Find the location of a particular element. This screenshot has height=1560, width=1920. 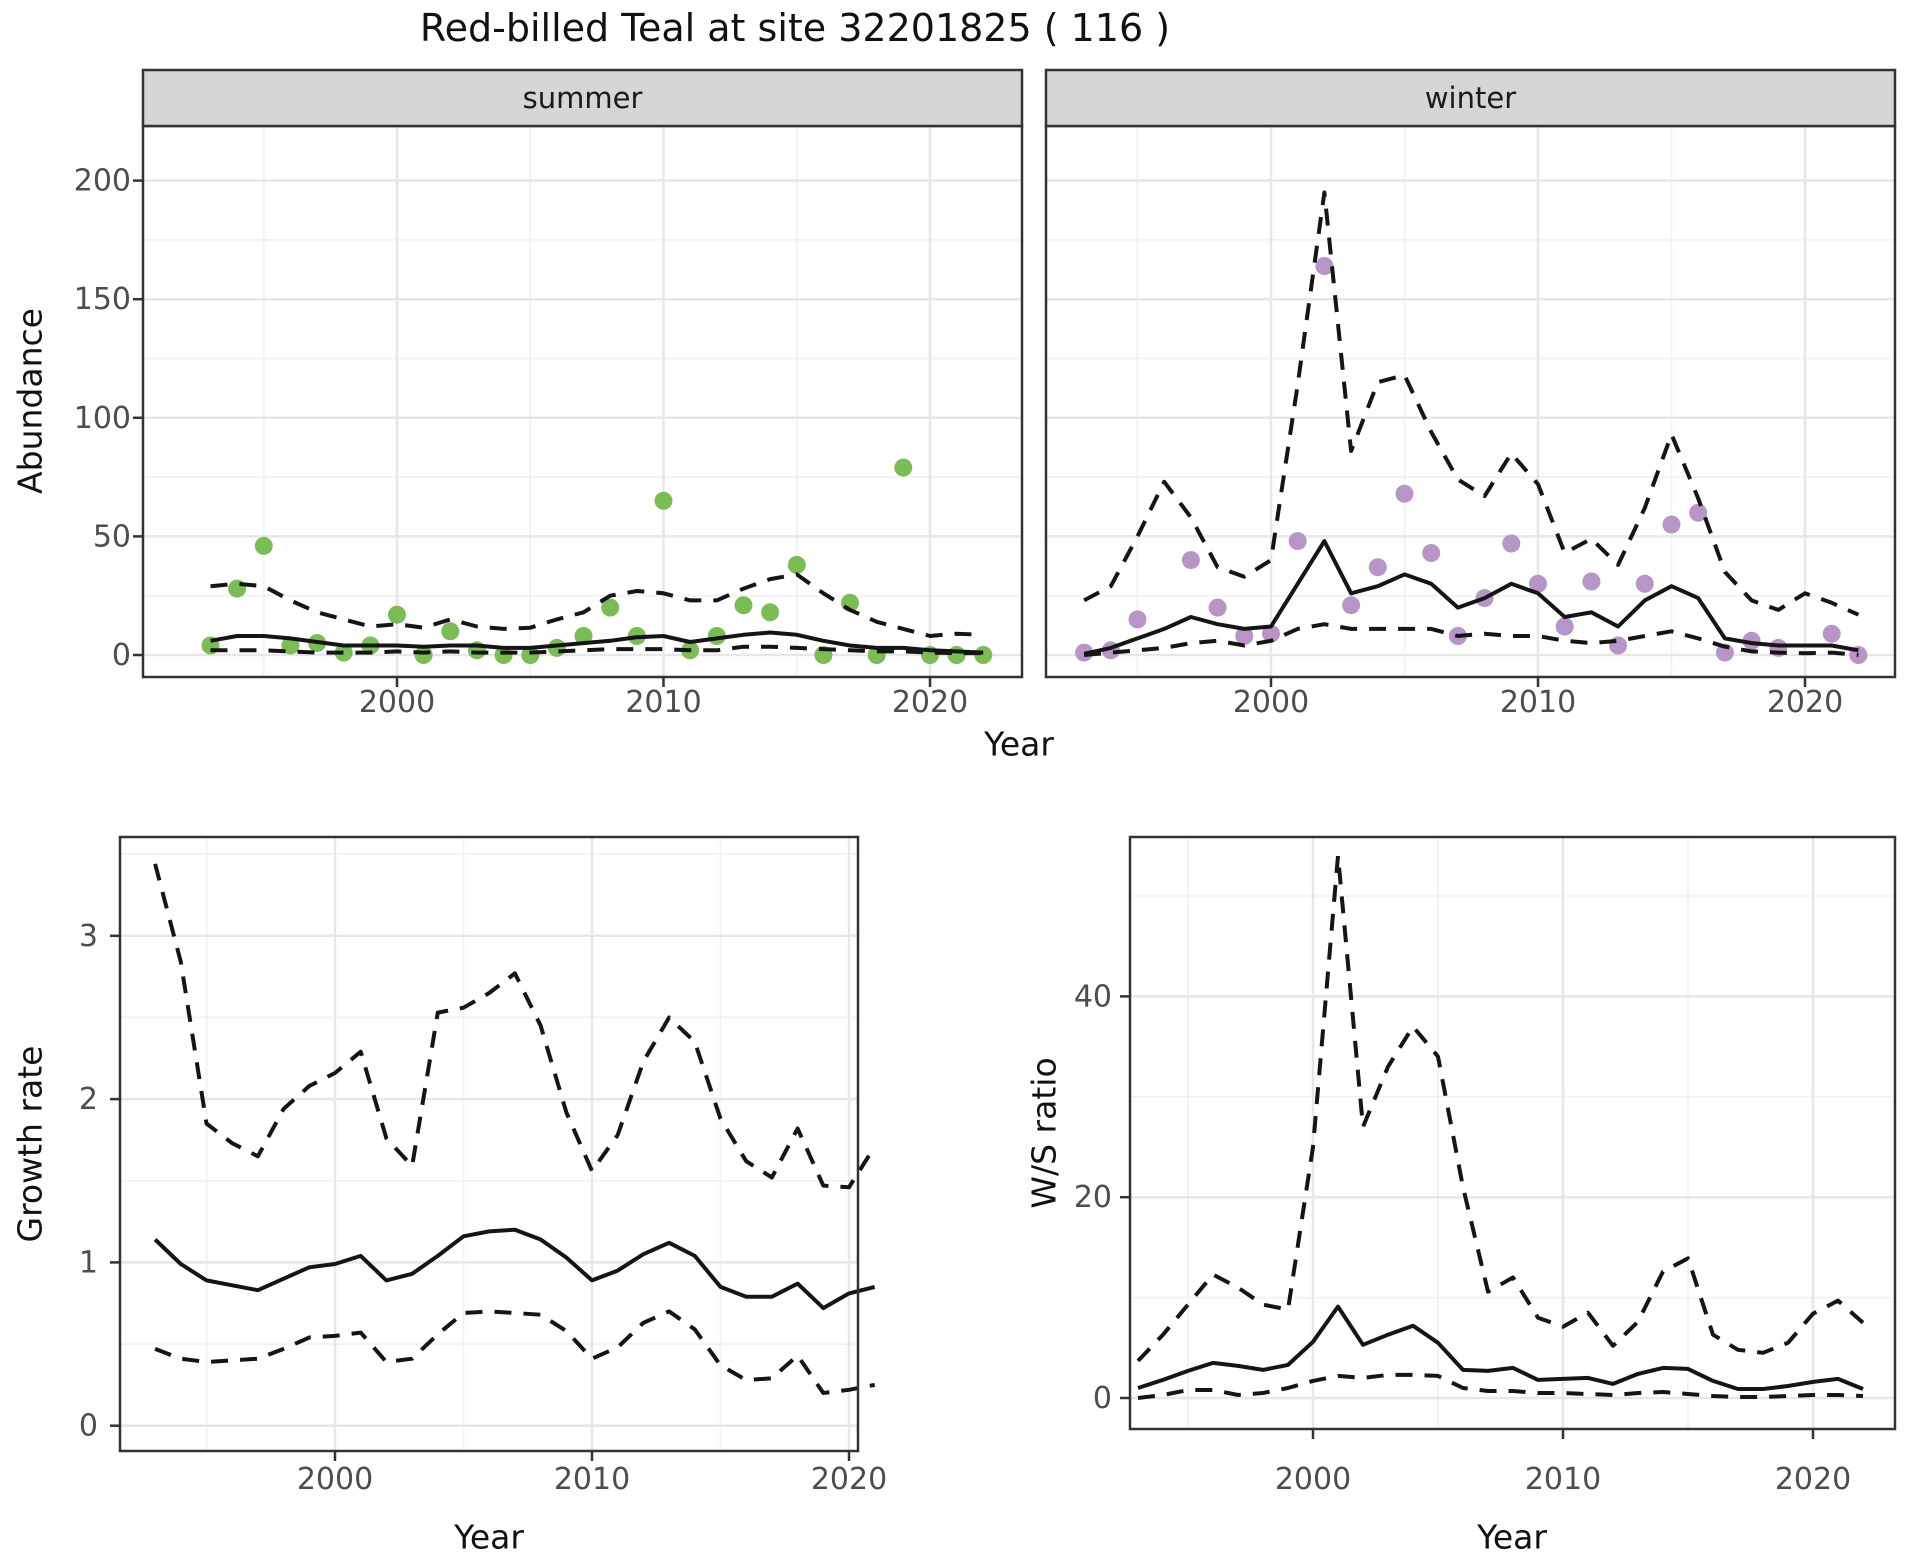

y-tick-label: 2 is located at coordinates (88, 1099).